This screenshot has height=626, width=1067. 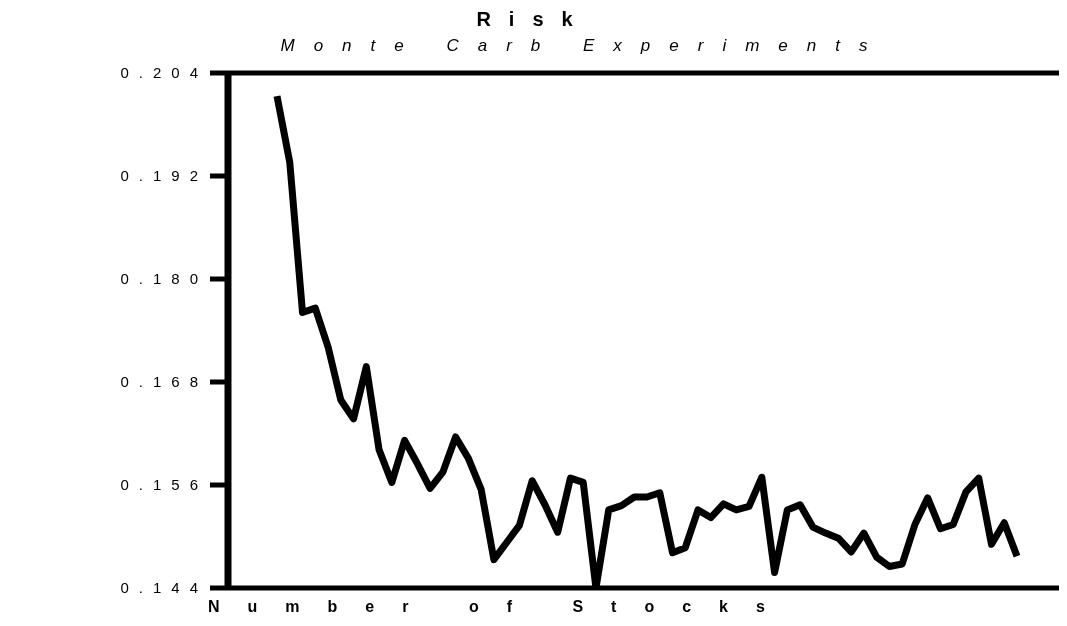 What do you see at coordinates (164, 279) in the screenshot?
I see `y-tick-label: 0.180` at bounding box center [164, 279].